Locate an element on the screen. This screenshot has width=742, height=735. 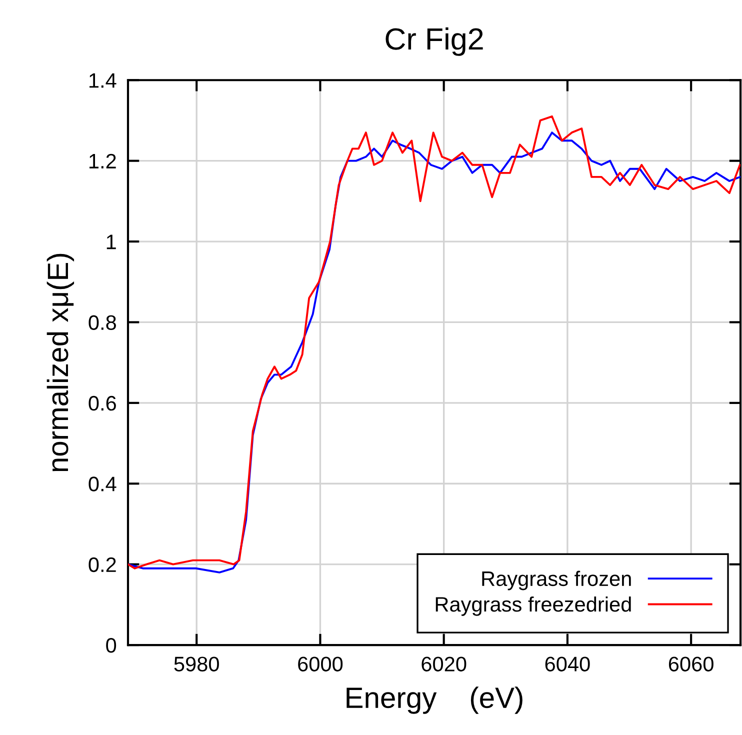
y-tick-label: 1.4 is located at coordinates (103, 80).